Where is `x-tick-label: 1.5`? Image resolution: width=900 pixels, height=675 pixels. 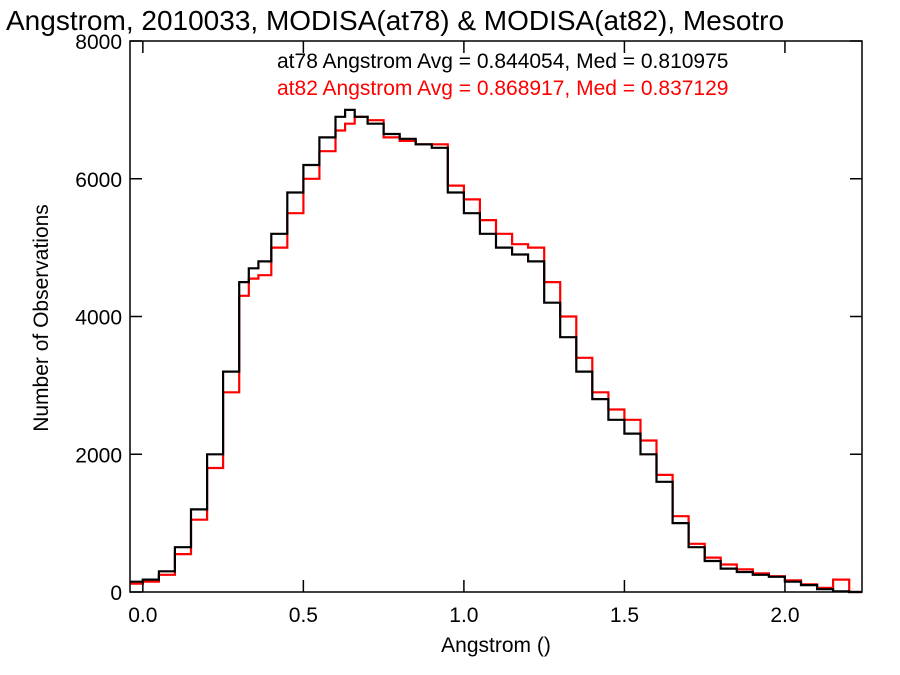 x-tick-label: 1.5 is located at coordinates (624, 615).